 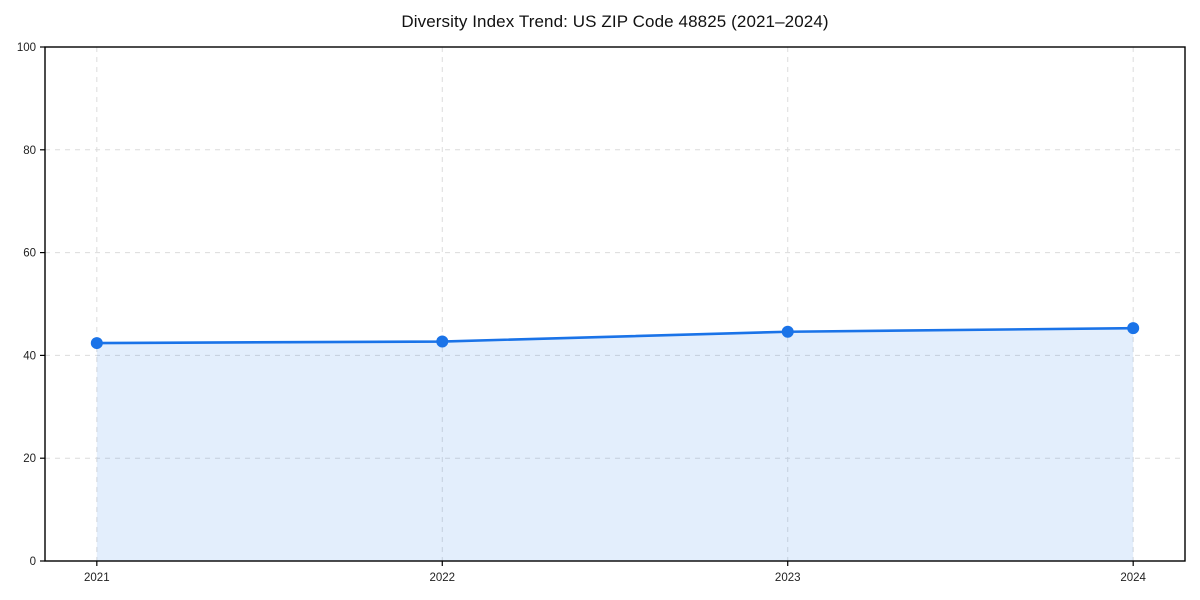 I want to click on x-tick-label: 2022, so click(x=442, y=578).